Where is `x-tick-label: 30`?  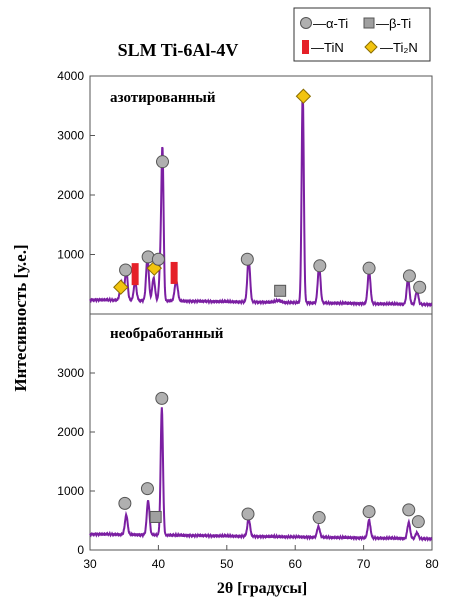 x-tick-label: 30 is located at coordinates (90, 564).